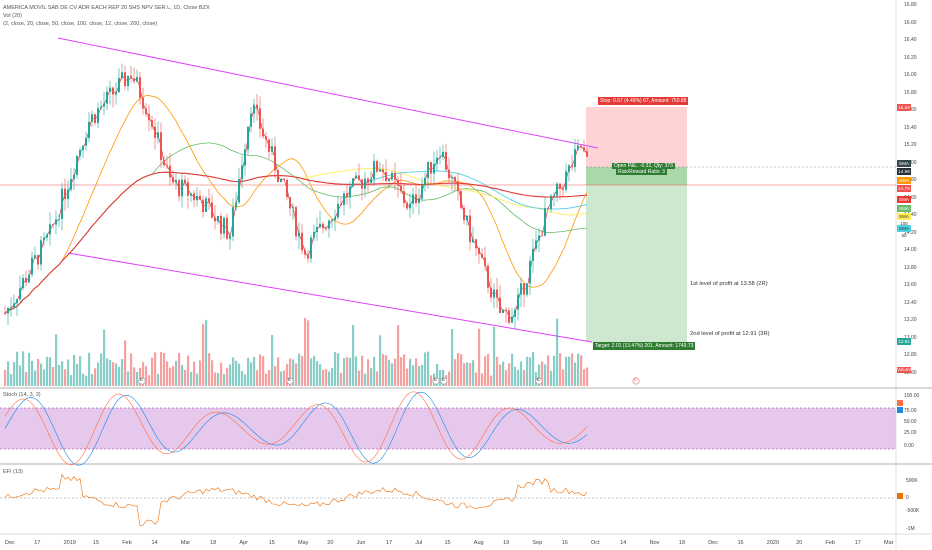  I want to click on price-tick: 16.80, so click(910, 5).